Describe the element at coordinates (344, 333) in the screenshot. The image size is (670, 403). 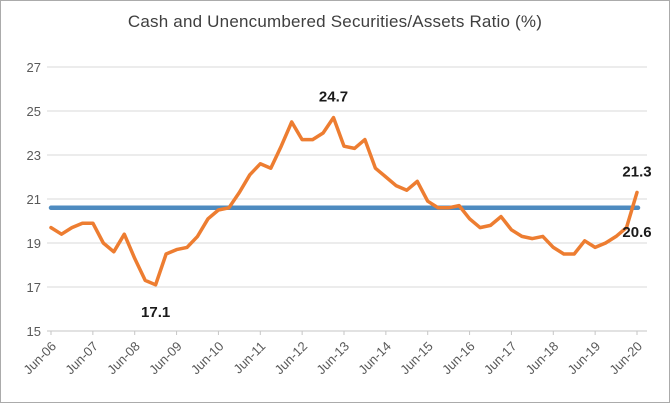
I see `x-axis-ticks` at that location.